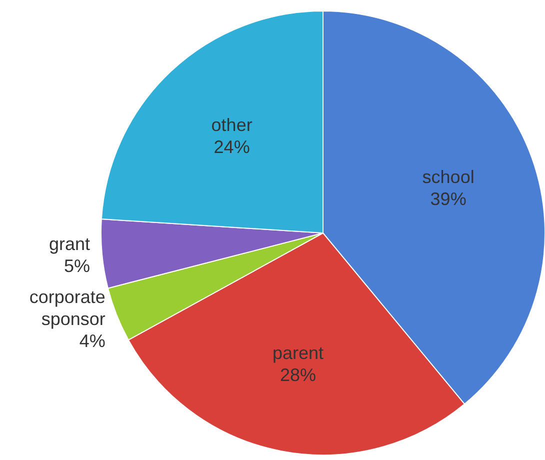 The width and height of the screenshot is (545, 460). Describe the element at coordinates (448, 176) in the screenshot. I see `slice-label: school` at that location.